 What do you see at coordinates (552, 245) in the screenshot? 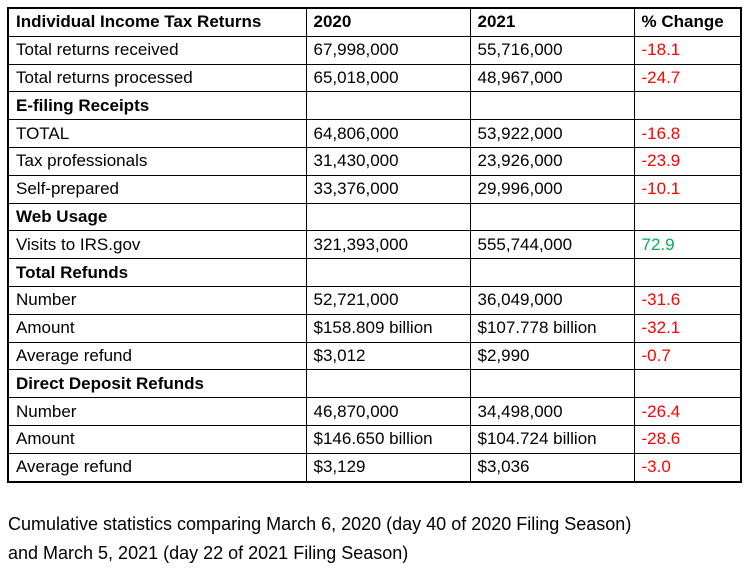
I see `value-2021-cell: 555,744,000` at bounding box center [552, 245].